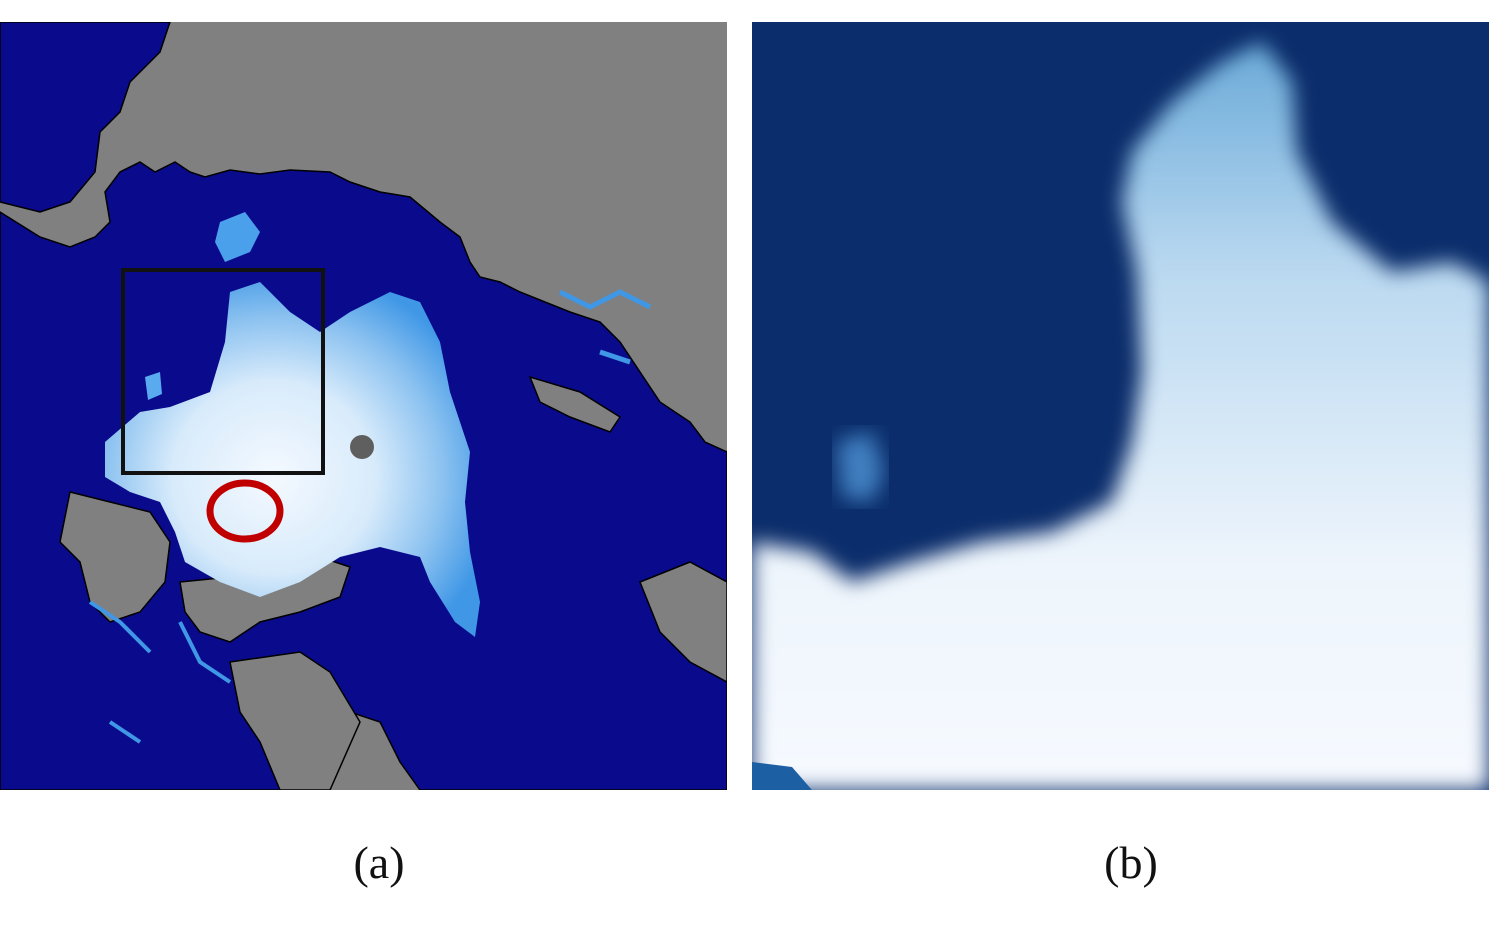 The width and height of the screenshot is (1509, 933). What do you see at coordinates (1131, 862) in the screenshot?
I see `panel-b-caption: (b)` at bounding box center [1131, 862].